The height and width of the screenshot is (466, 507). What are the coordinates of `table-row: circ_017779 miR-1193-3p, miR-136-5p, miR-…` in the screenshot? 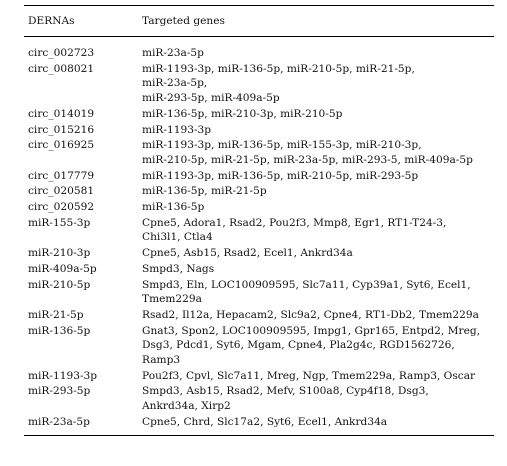 It's located at (259, 176).